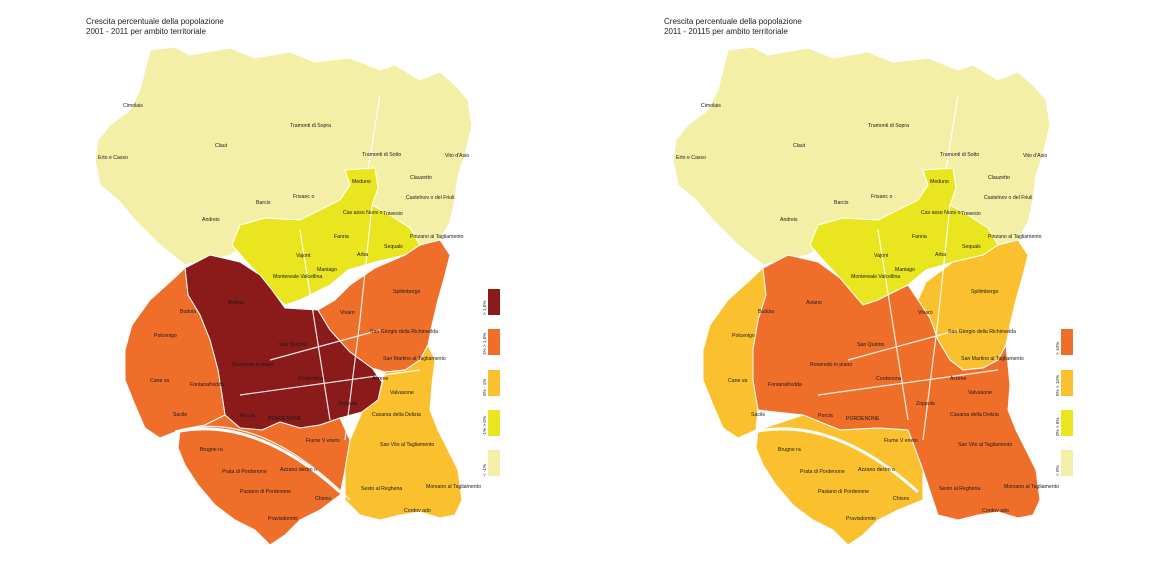 The width and height of the screenshot is (1156, 563). Describe the element at coordinates (726, 31) in the screenshot. I see `map-title-line2: 2011 - 20115 per ambito territoriale` at that location.